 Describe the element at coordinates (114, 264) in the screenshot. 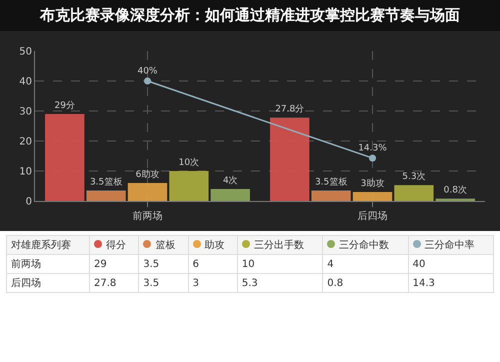

I see `data-label: 29` at that location.